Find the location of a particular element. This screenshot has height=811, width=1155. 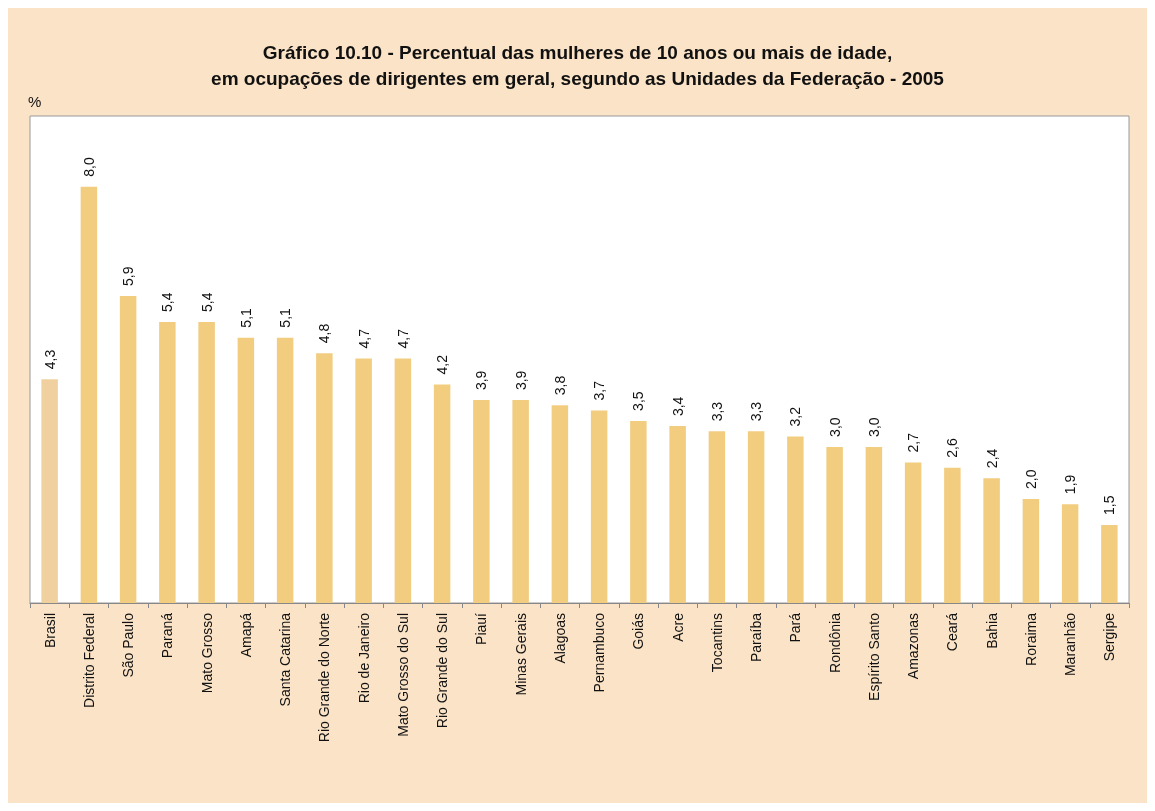

x-tick-label: Amazonas is located at coordinates (913, 646).